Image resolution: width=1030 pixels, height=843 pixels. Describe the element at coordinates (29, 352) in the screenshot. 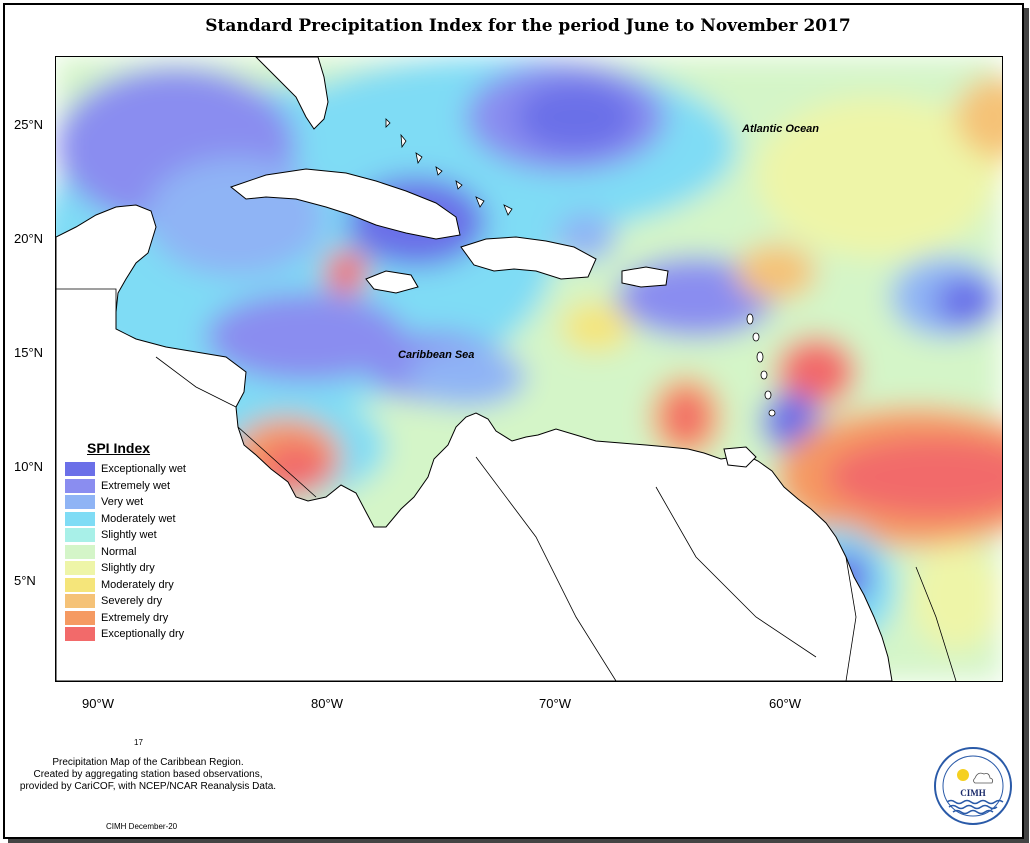

I see `lat-tick-15n: 15°N` at that location.